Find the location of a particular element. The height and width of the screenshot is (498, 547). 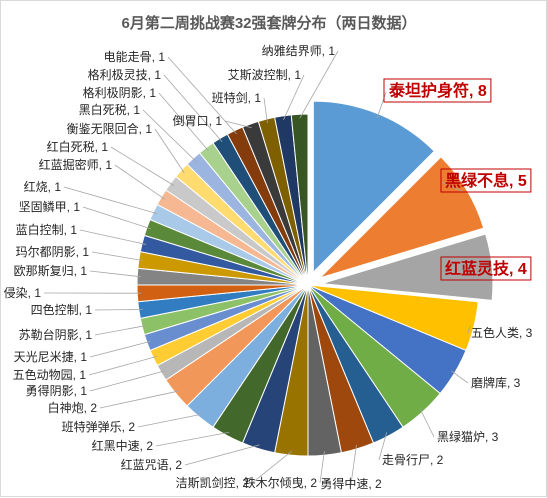

data-label: 黑白死税, 1 is located at coordinates (110, 109).